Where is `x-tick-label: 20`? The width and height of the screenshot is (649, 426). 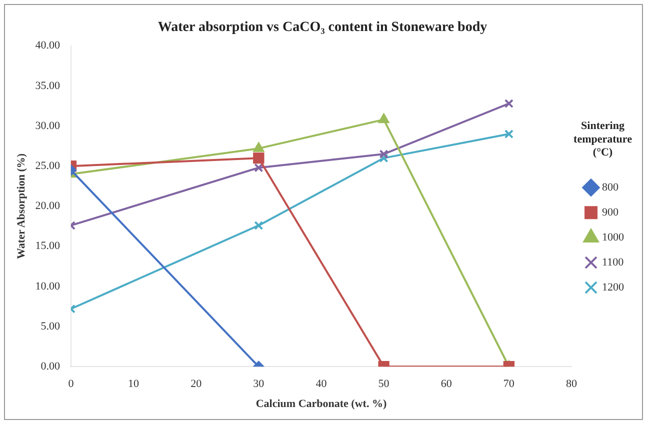
x-tick-label: 20 is located at coordinates (196, 384).